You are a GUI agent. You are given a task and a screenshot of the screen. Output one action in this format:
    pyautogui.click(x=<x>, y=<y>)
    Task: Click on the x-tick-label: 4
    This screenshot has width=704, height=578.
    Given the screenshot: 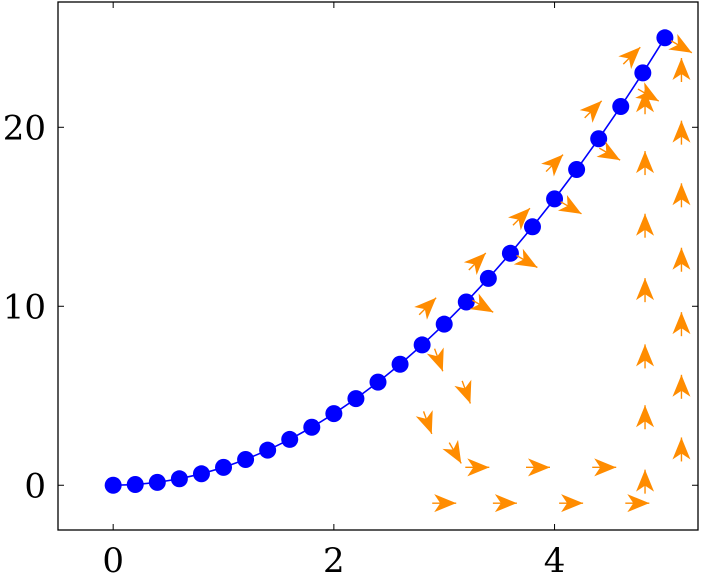 What is the action you would take?
    pyautogui.click(x=555, y=559)
    